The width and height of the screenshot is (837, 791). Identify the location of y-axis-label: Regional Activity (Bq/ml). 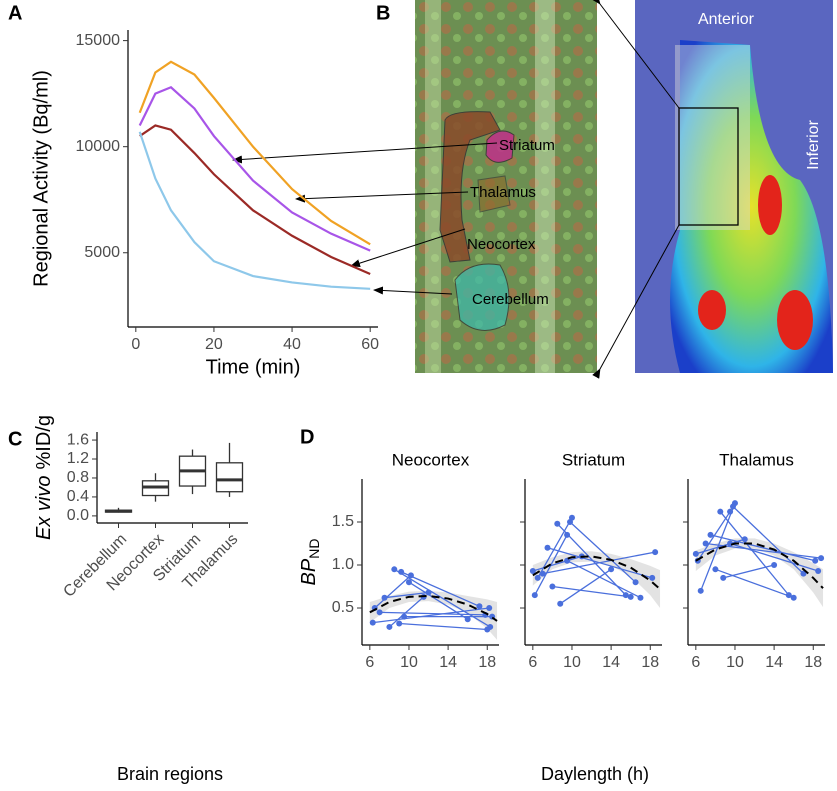
(41, 178).